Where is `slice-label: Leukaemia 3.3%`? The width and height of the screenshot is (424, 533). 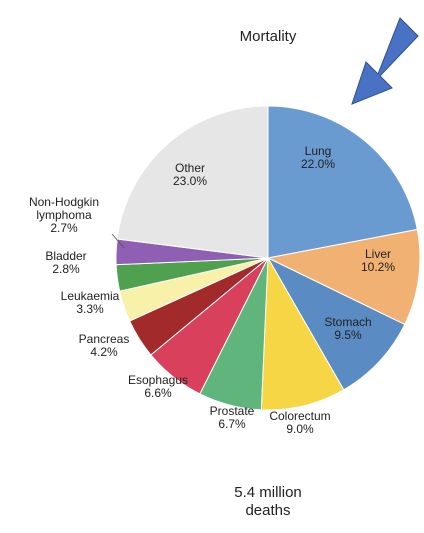
slice-label: Leukaemia 3.3% is located at coordinates (90, 303).